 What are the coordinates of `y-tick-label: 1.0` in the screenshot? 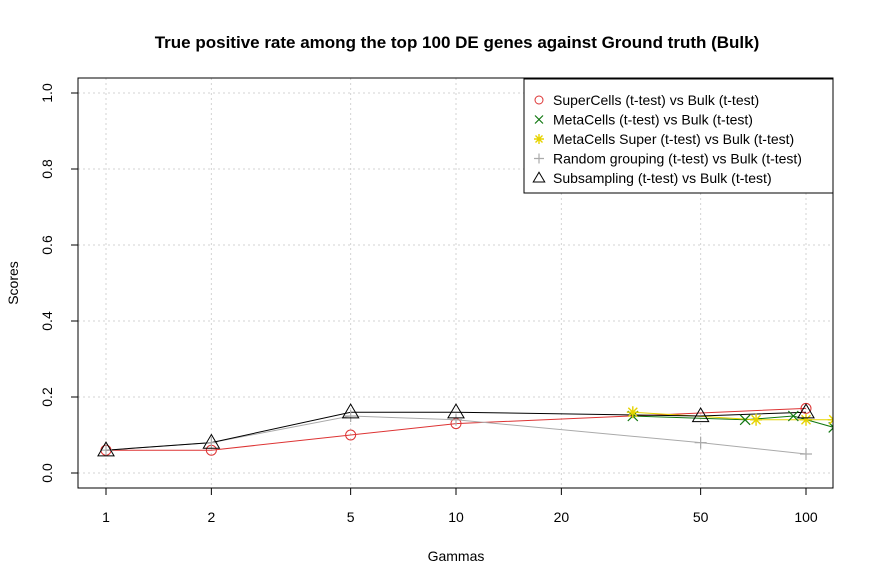 It's located at (47, 93).